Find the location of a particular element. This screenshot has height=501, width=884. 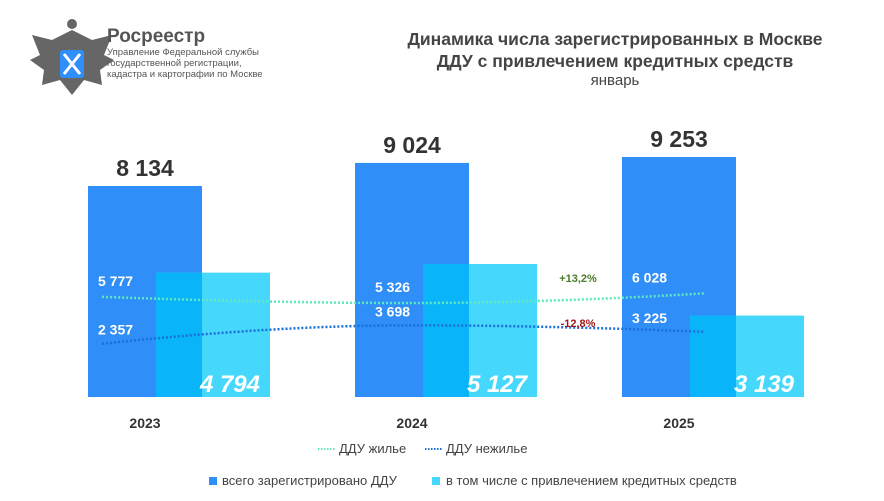

line-point-label: 5 326 is located at coordinates (392, 287).